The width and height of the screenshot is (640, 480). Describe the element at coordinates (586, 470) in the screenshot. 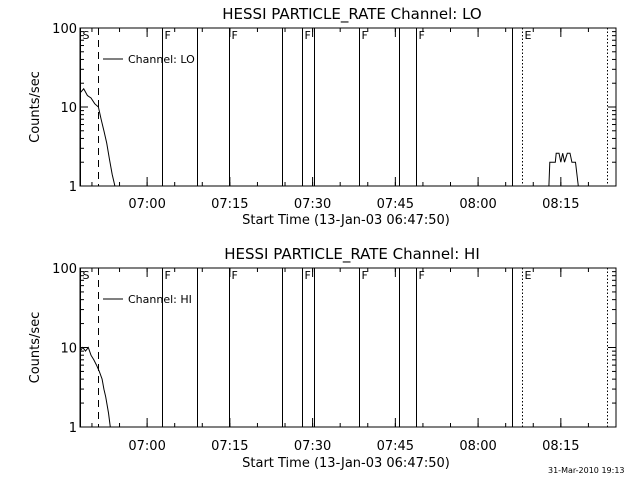

I see `footer-timestamp: 31-Mar-2010 19:13` at that location.